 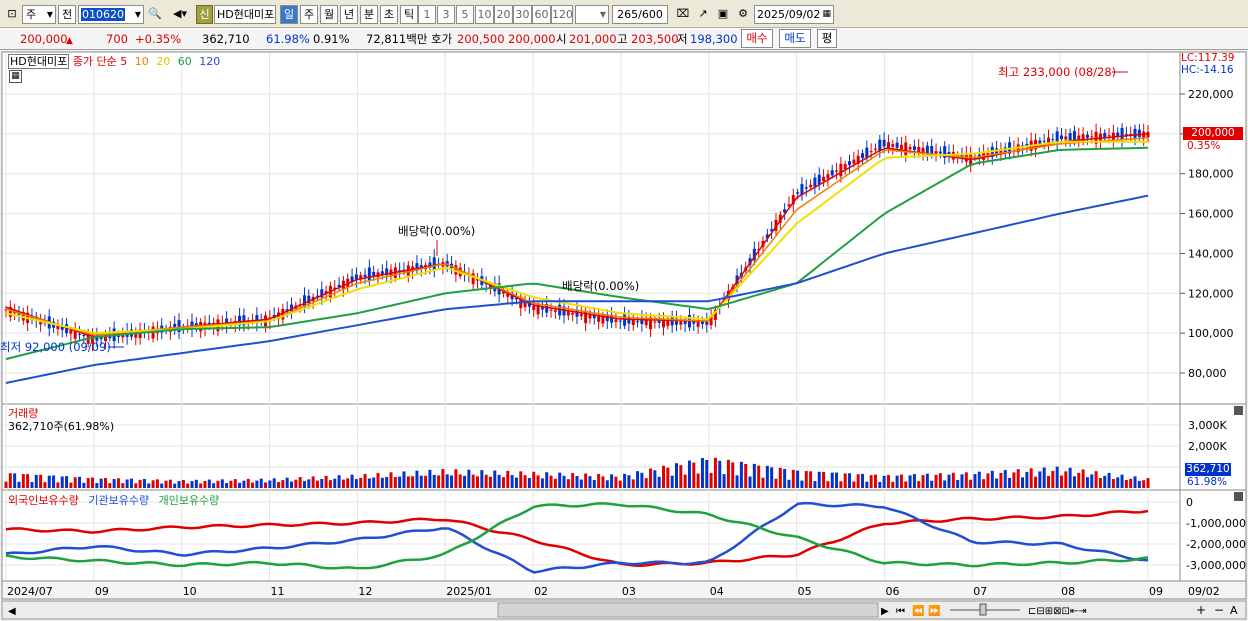 I want to click on font-size-icon: A, so click(x=1234, y=610).